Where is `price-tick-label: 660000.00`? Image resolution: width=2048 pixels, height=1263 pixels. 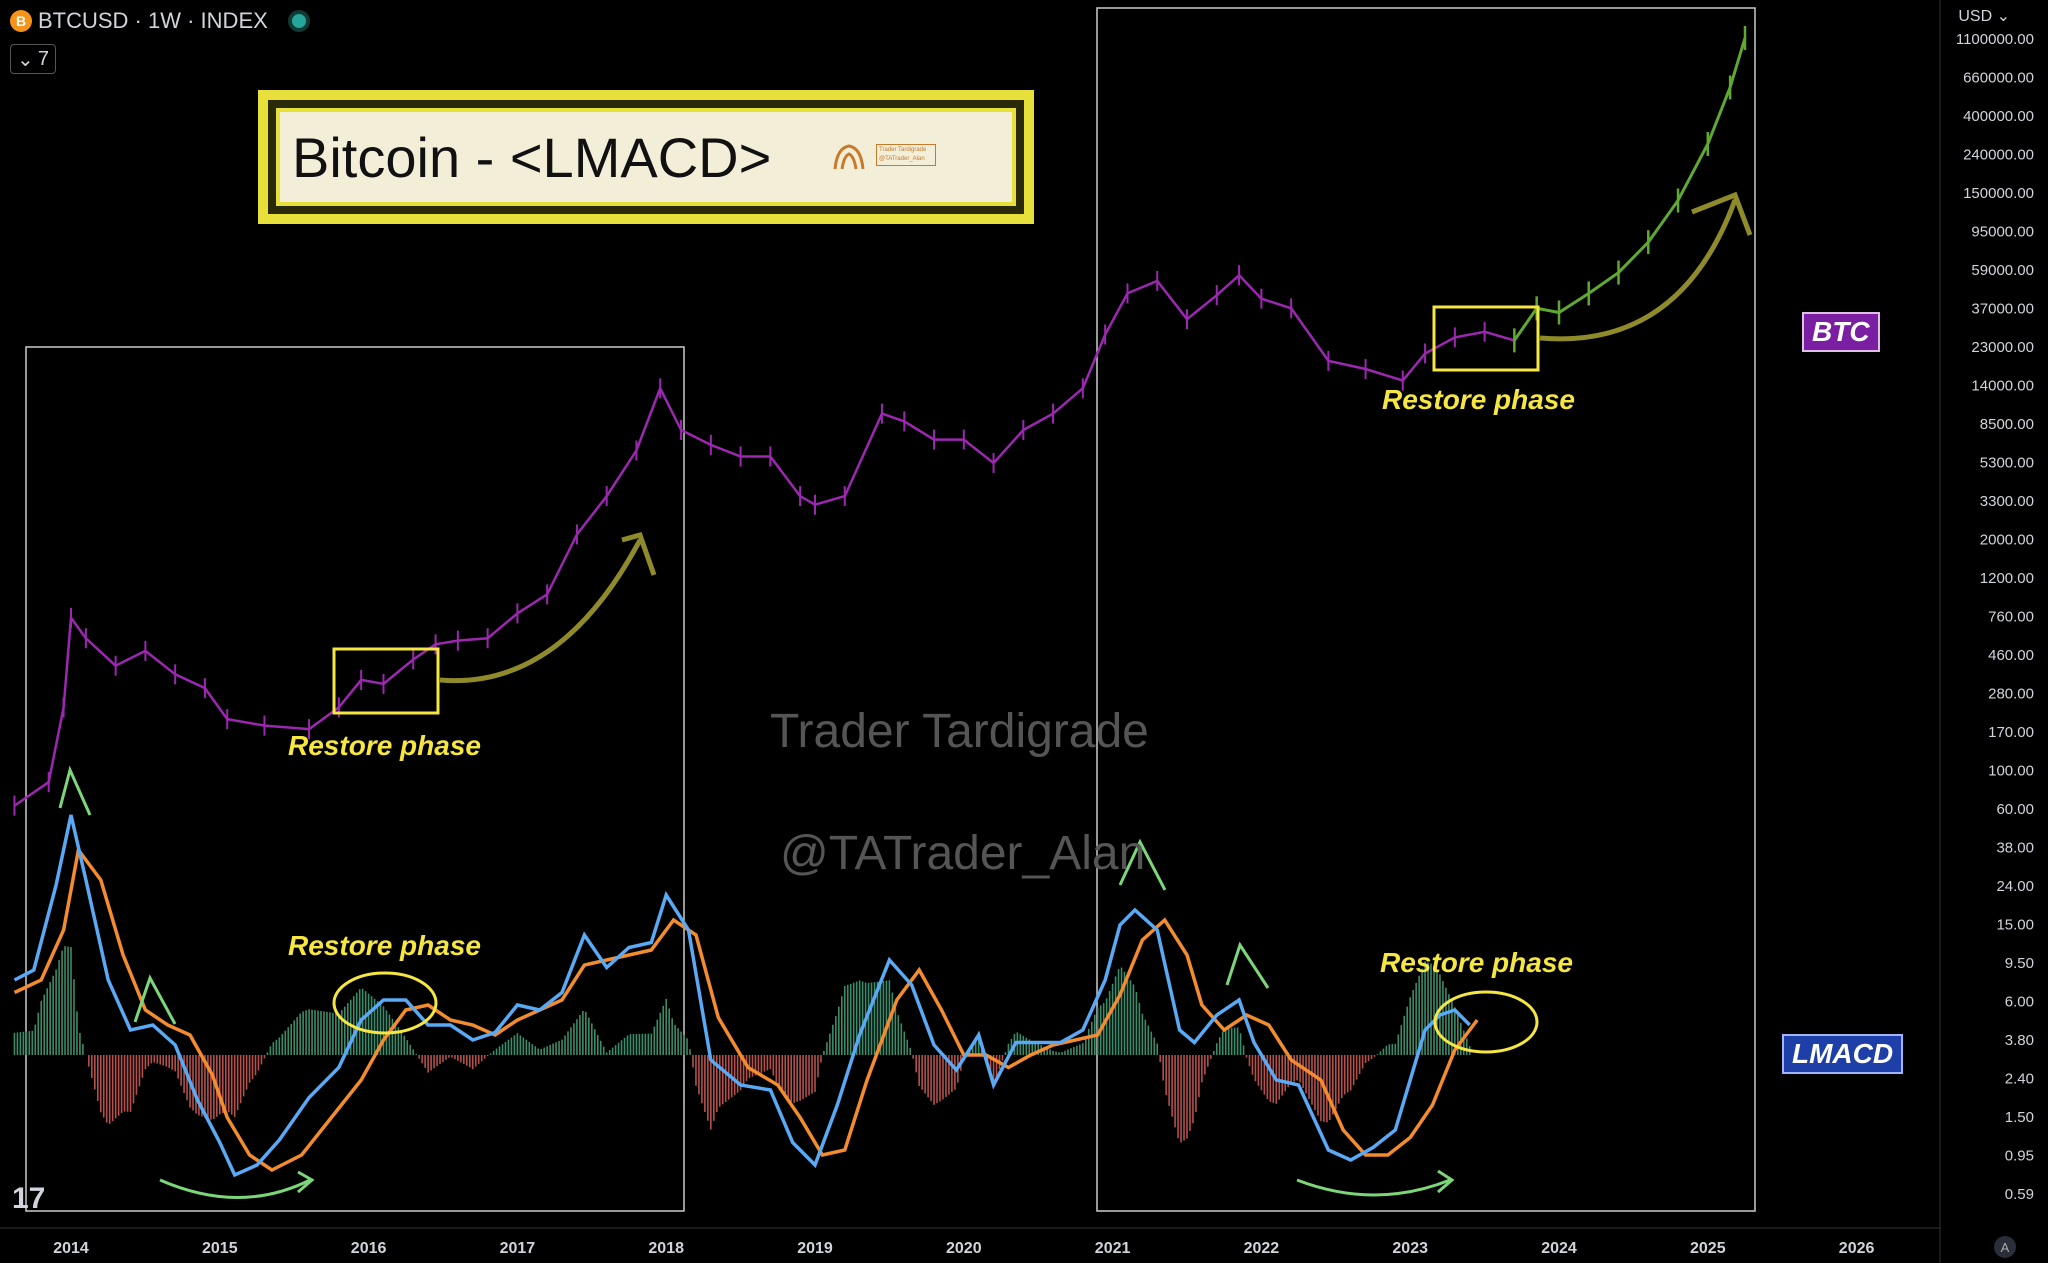
price-tick-label: 660000.00 is located at coordinates (1998, 78).